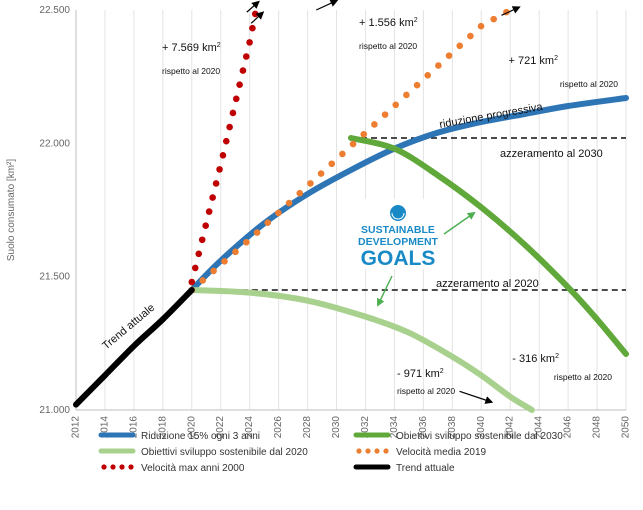 This screenshot has height=510, width=643. Describe the element at coordinates (249, 427) in the screenshot. I see `x-tick-label: 2024` at that location.